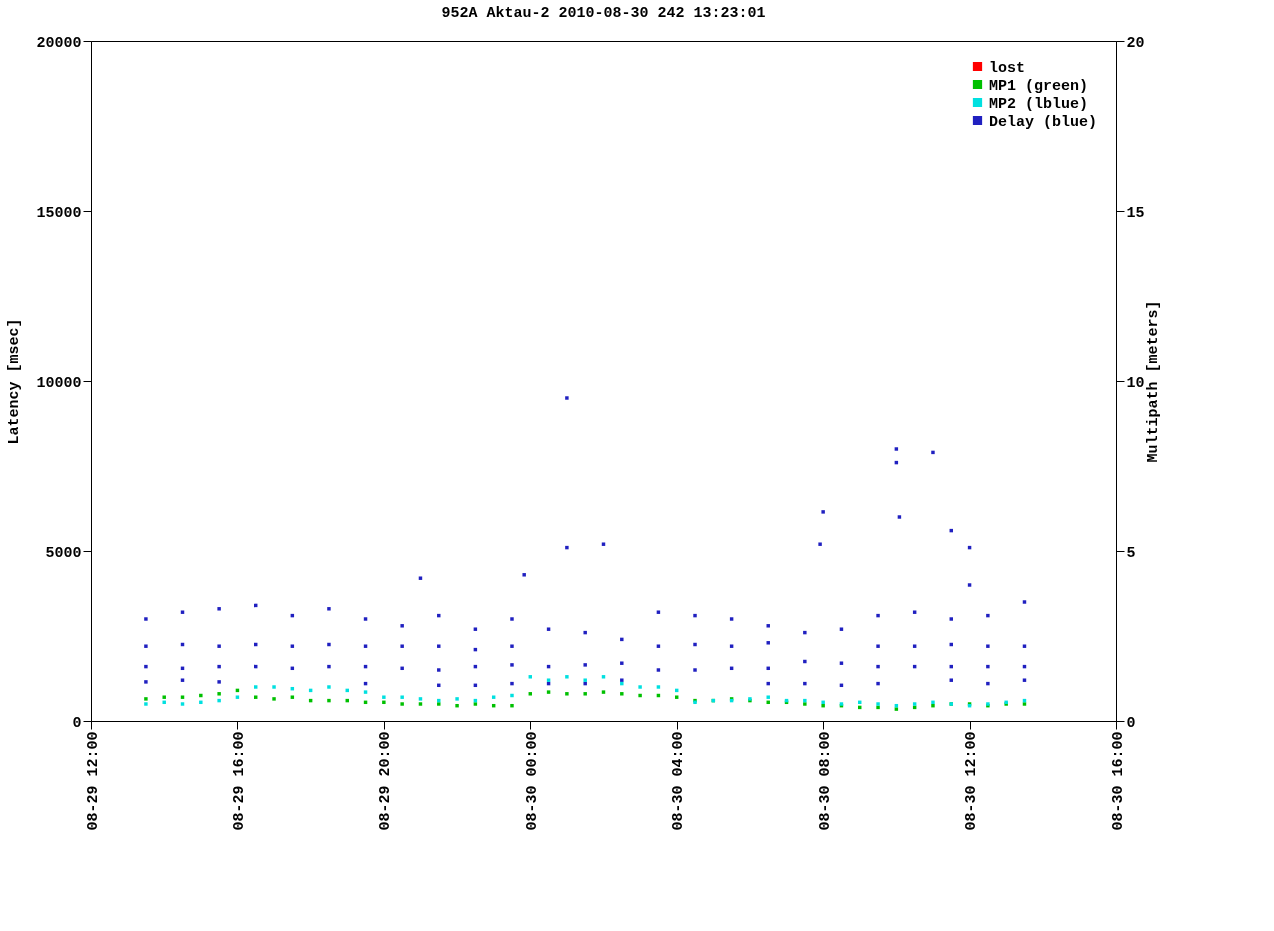 Image resolution: width=1274 pixels, height=931 pixels. Describe the element at coordinates (1131, 723) in the screenshot. I see `y2-tick-label: 0` at that location.